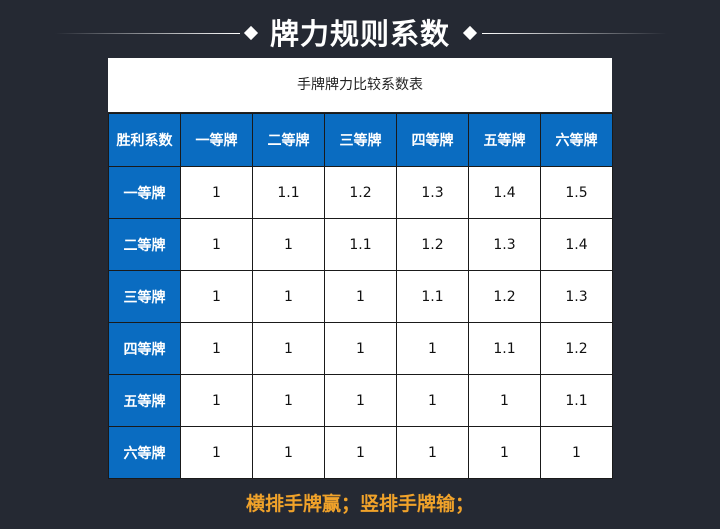 Image resolution: width=720 pixels, height=529 pixels. I want to click on page-title: 牌力规则系数, so click(359, 34).